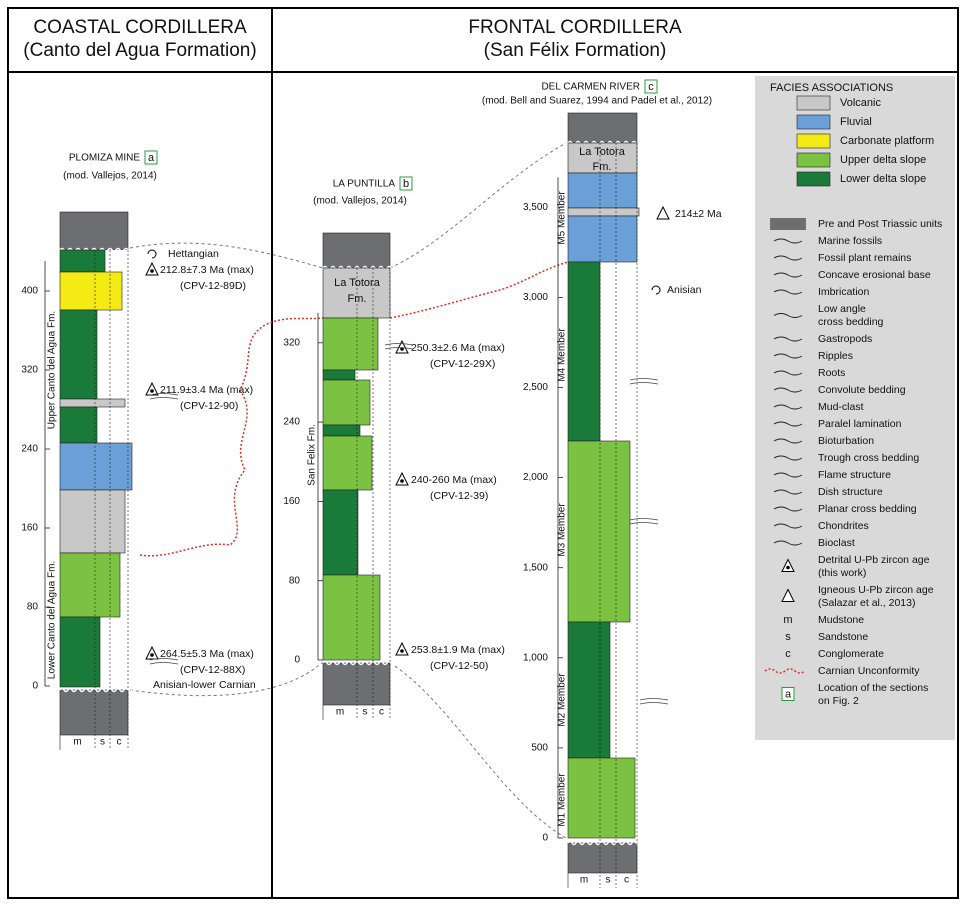 This screenshot has width=965, height=905. What do you see at coordinates (94, 231) in the screenshot?
I see `post-triassic-unit` at bounding box center [94, 231].